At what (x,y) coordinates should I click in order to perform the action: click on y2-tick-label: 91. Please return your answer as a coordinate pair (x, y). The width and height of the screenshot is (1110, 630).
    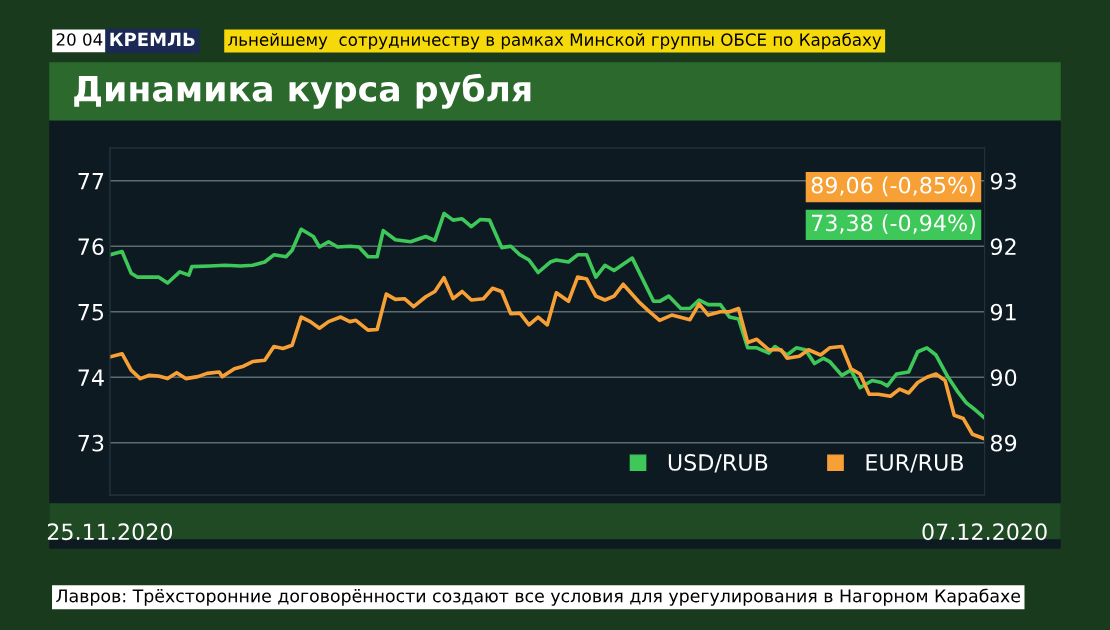
    Looking at the image, I should click on (1003, 312).